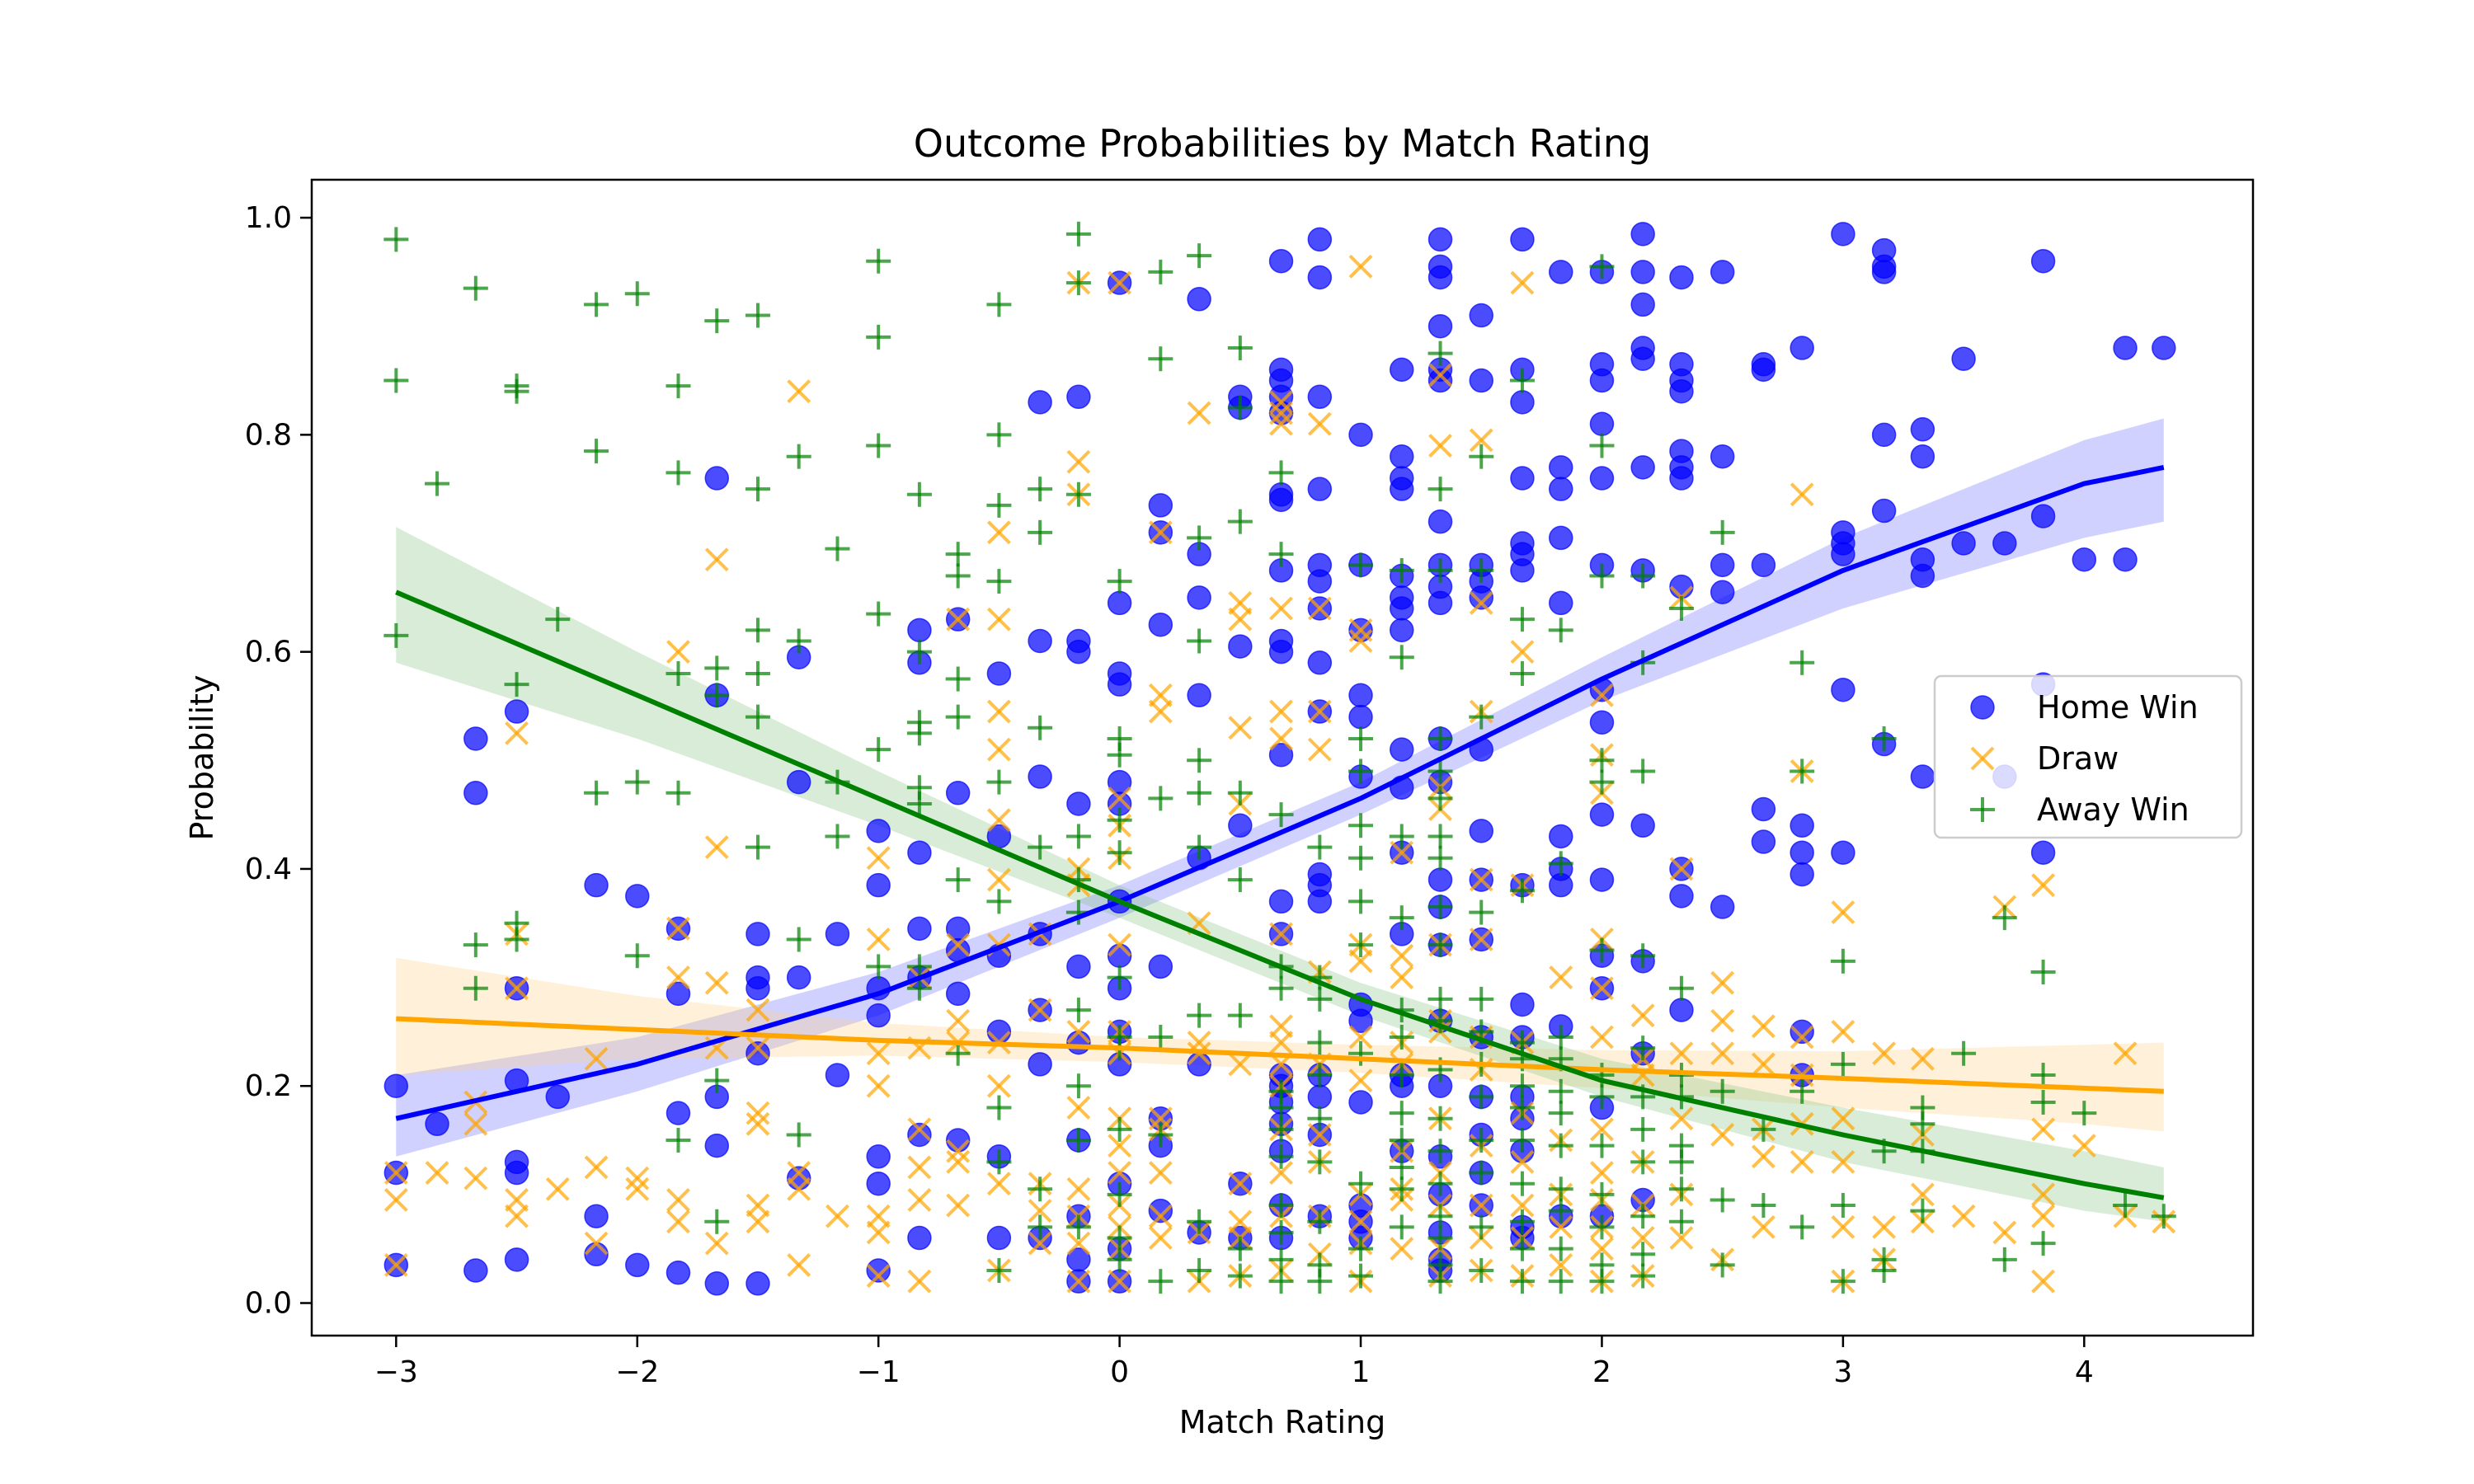 Image resolution: width=2474 pixels, height=1484 pixels. Describe the element at coordinates (2084, 1372) in the screenshot. I see `x-tick-label: 4` at that location.